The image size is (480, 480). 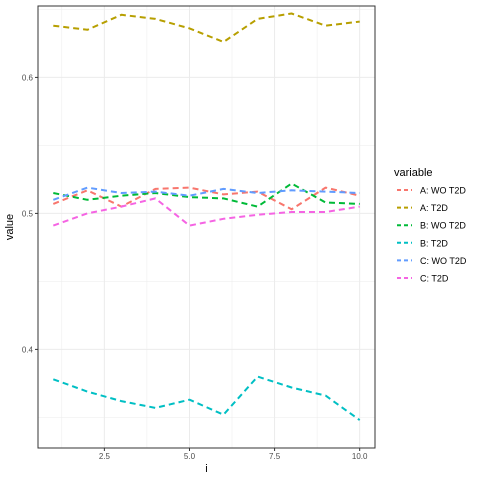 What do you see at coordinates (190, 456) in the screenshot?
I see `x-tick-label: 5.0` at bounding box center [190, 456].